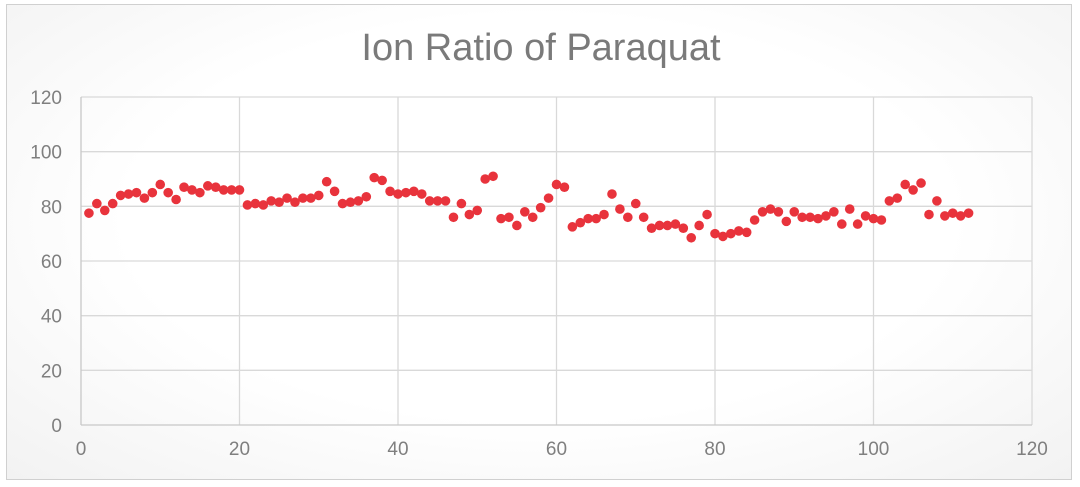 The width and height of the screenshot is (1080, 487). I want to click on x-tick-label: 100, so click(874, 449).